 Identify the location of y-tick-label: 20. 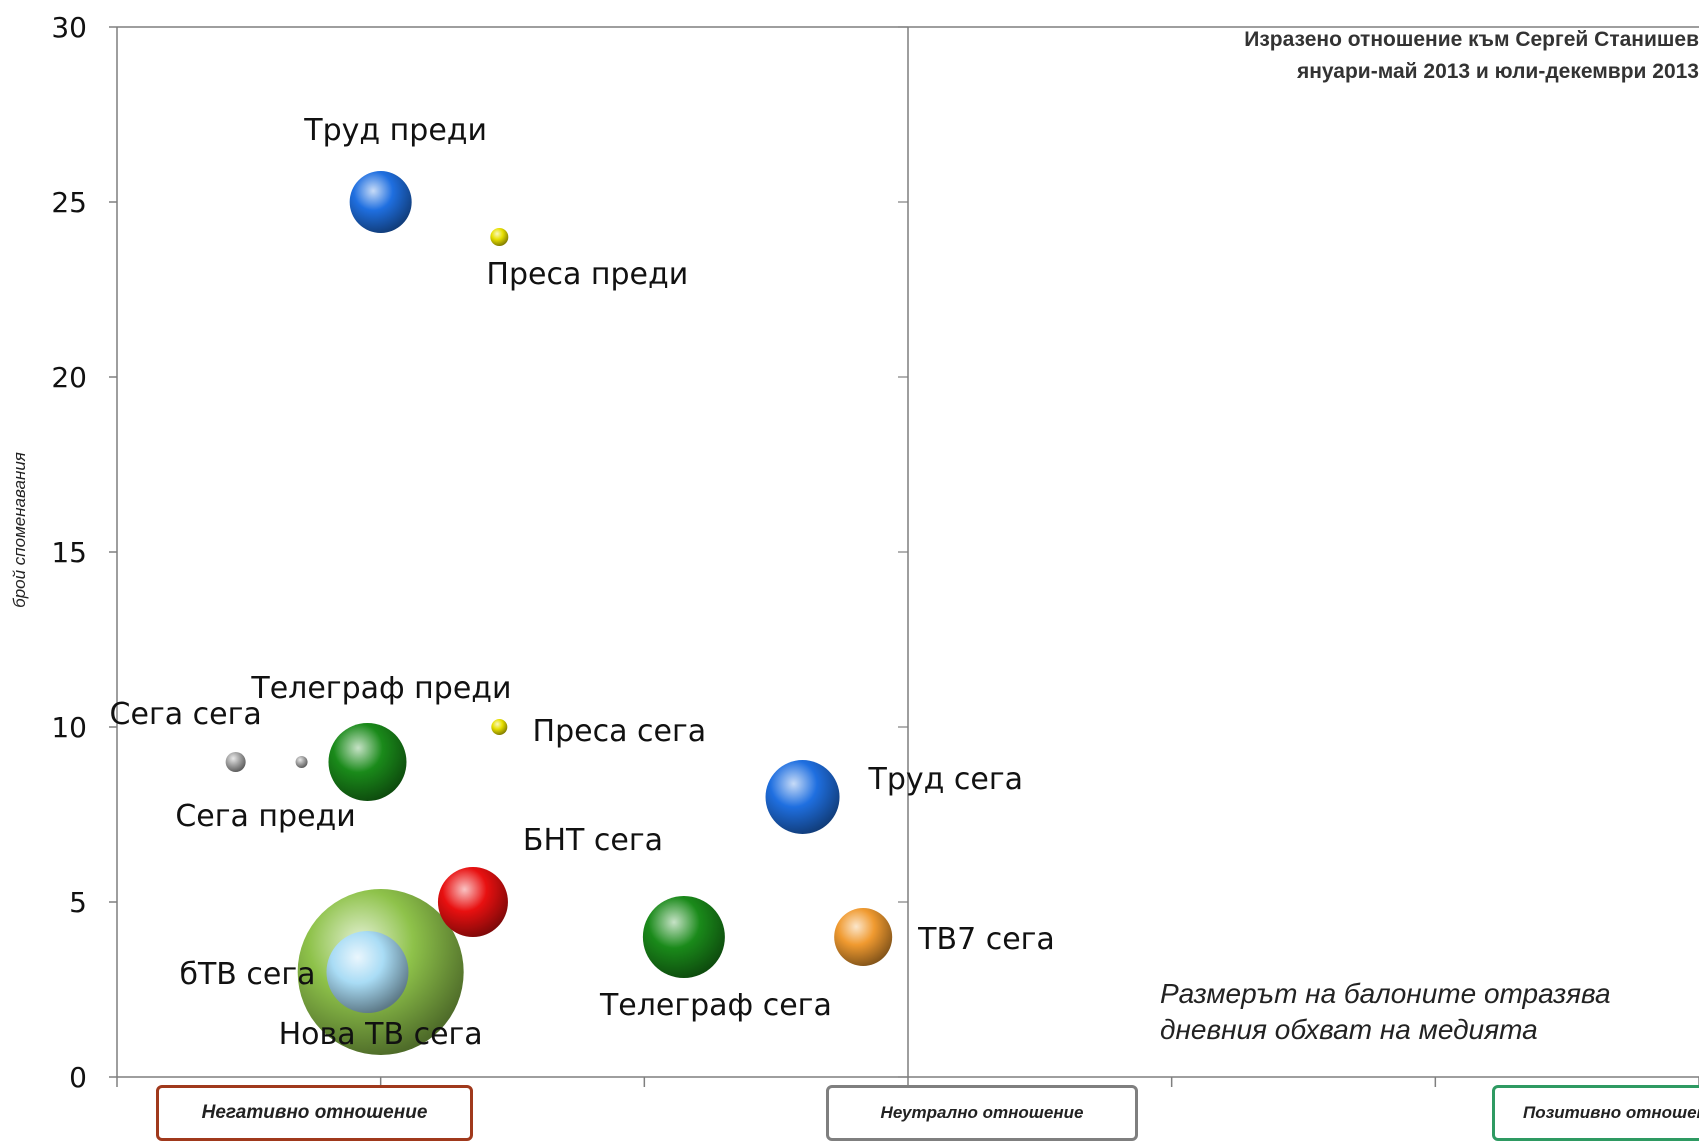
(69, 377).